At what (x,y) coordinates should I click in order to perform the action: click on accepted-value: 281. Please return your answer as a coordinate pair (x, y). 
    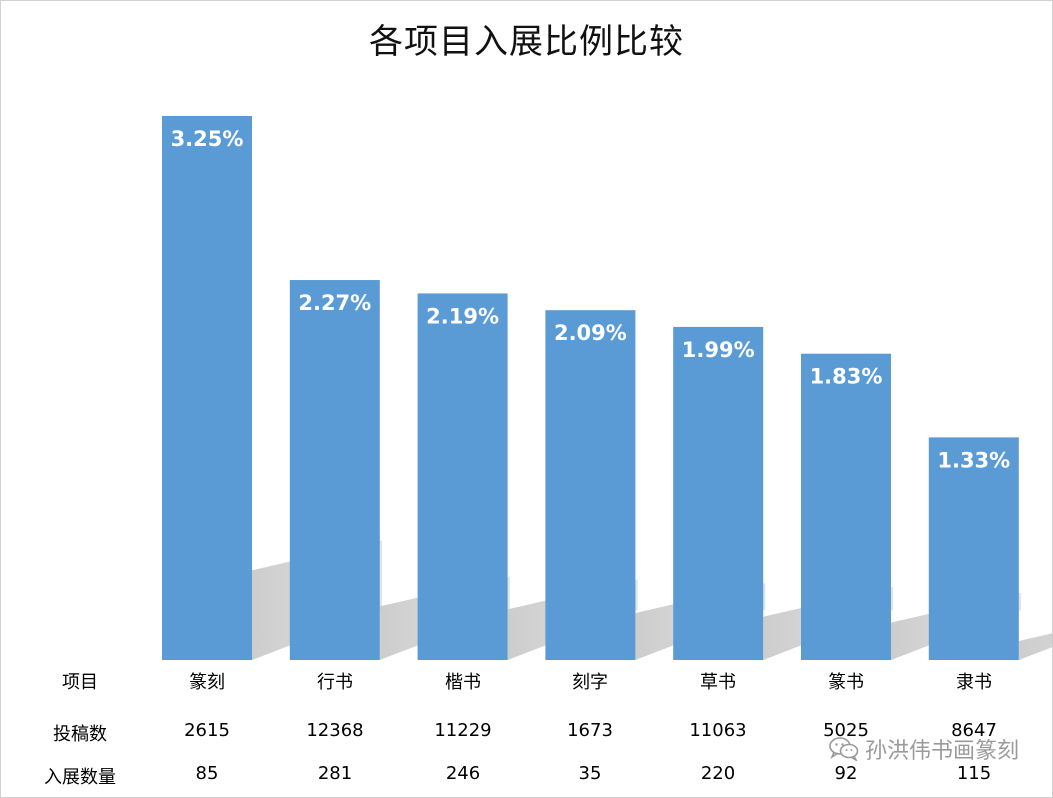
    Looking at the image, I should click on (335, 773).